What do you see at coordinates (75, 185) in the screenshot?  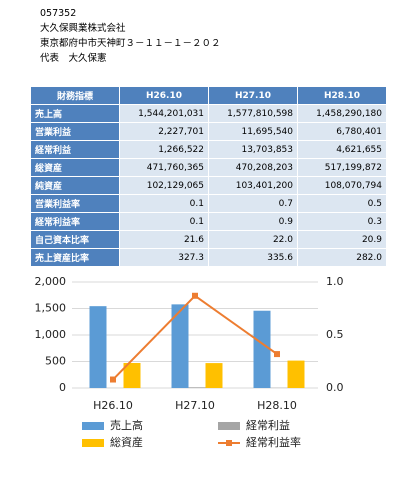 I see `row-label: 純資産` at bounding box center [75, 185].